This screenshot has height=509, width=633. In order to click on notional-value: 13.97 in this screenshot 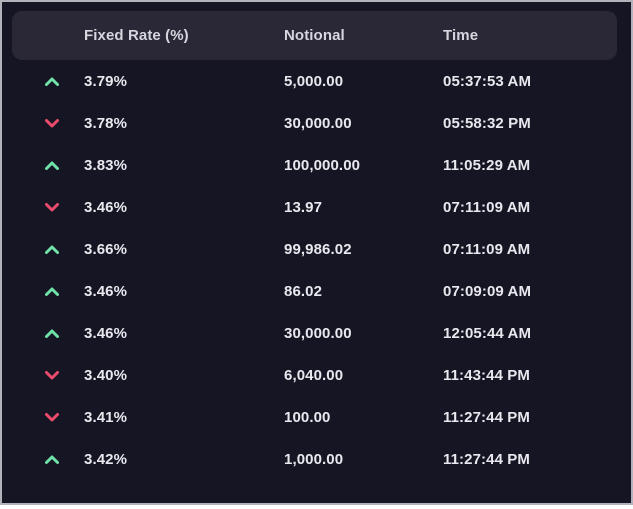, I will do `click(303, 207)`.